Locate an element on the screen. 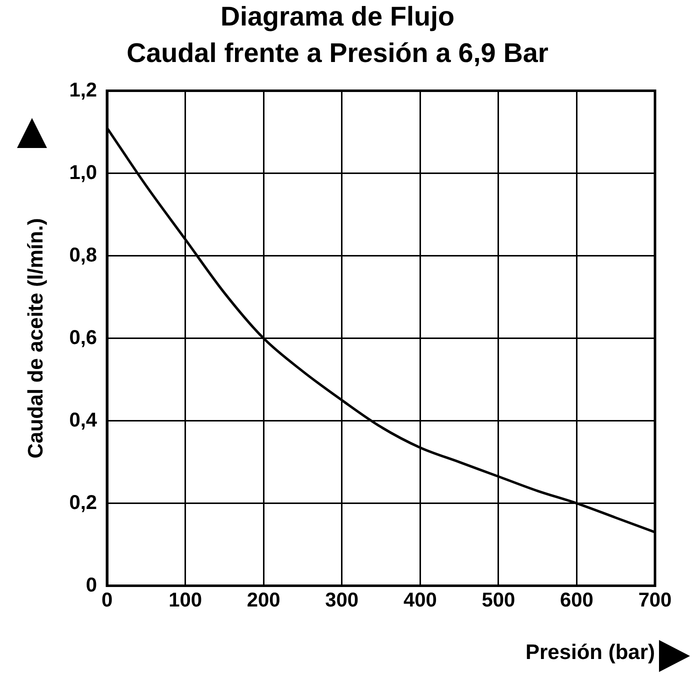 The image size is (700, 700). y-tick-label: 1,0 is located at coordinates (83, 173).